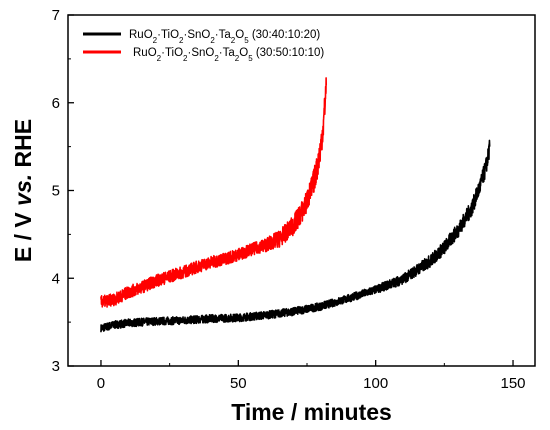  What do you see at coordinates (23, 190) in the screenshot?
I see `y-axis-label: E / V vs. RHE` at bounding box center [23, 190].